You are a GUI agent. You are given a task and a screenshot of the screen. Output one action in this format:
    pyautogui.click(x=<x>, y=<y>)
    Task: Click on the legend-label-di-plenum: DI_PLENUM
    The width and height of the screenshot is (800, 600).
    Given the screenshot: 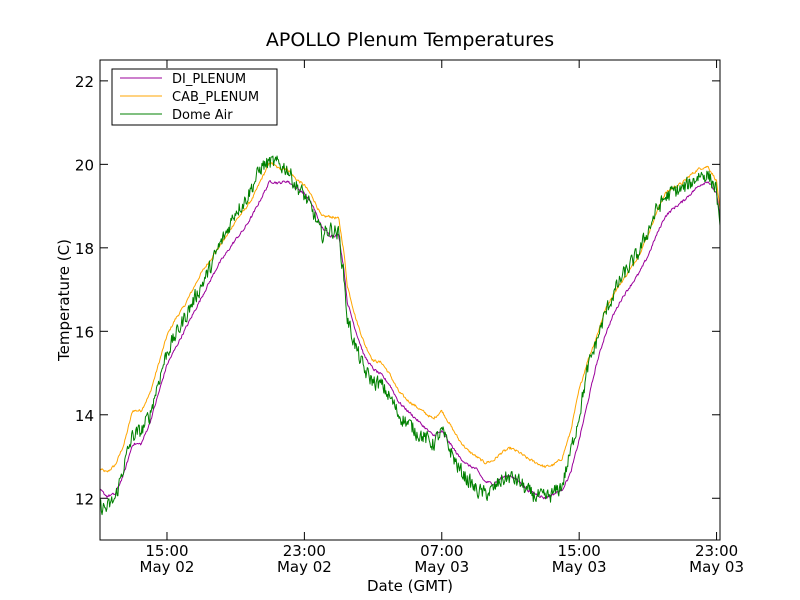 What is the action you would take?
    pyautogui.click(x=209, y=79)
    